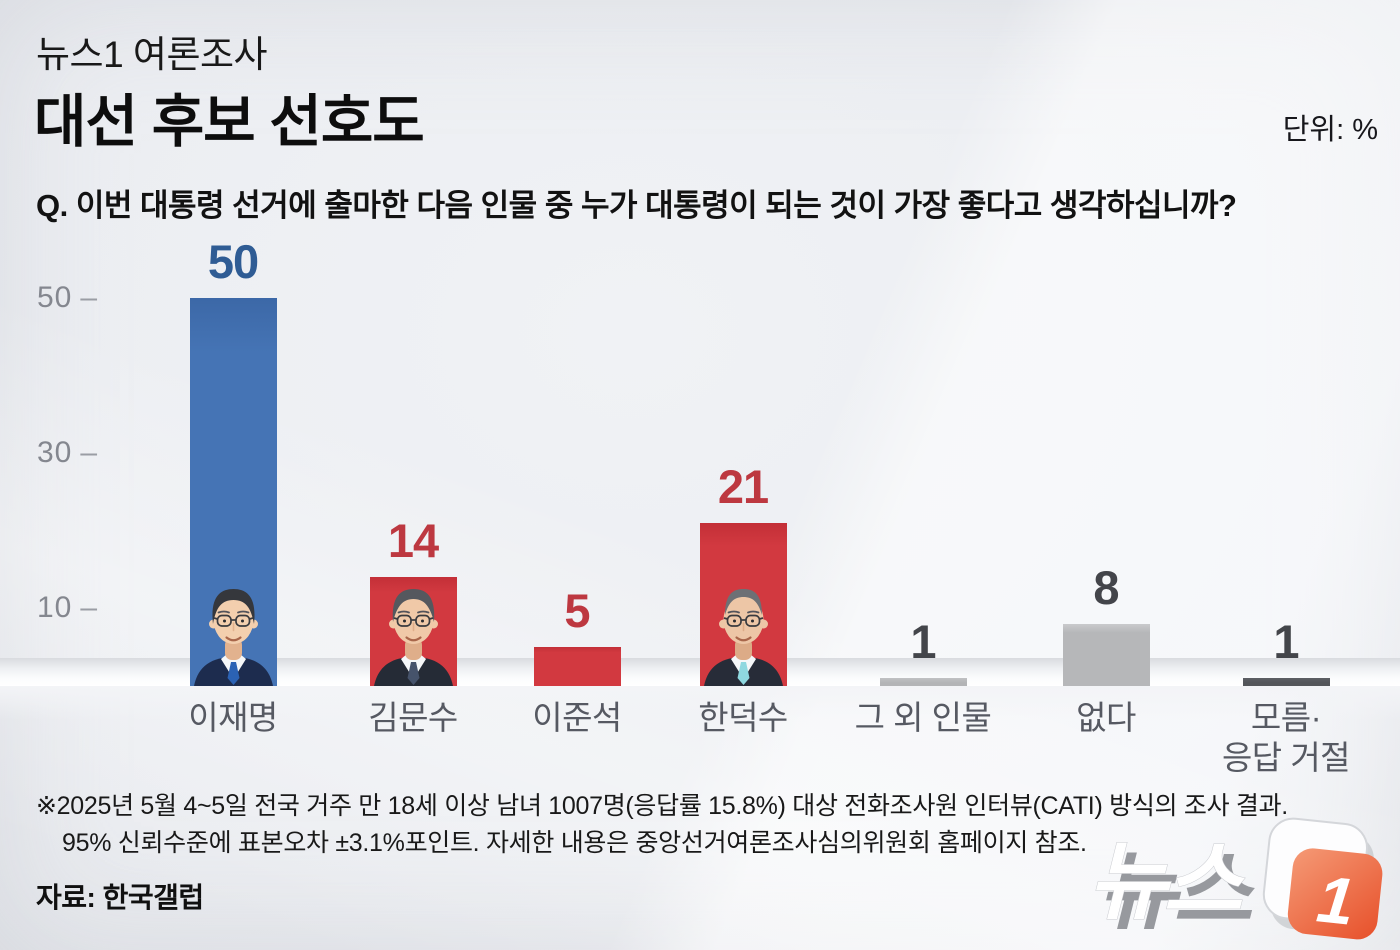  I want to click on baseline-shadow, so click(700, 703).